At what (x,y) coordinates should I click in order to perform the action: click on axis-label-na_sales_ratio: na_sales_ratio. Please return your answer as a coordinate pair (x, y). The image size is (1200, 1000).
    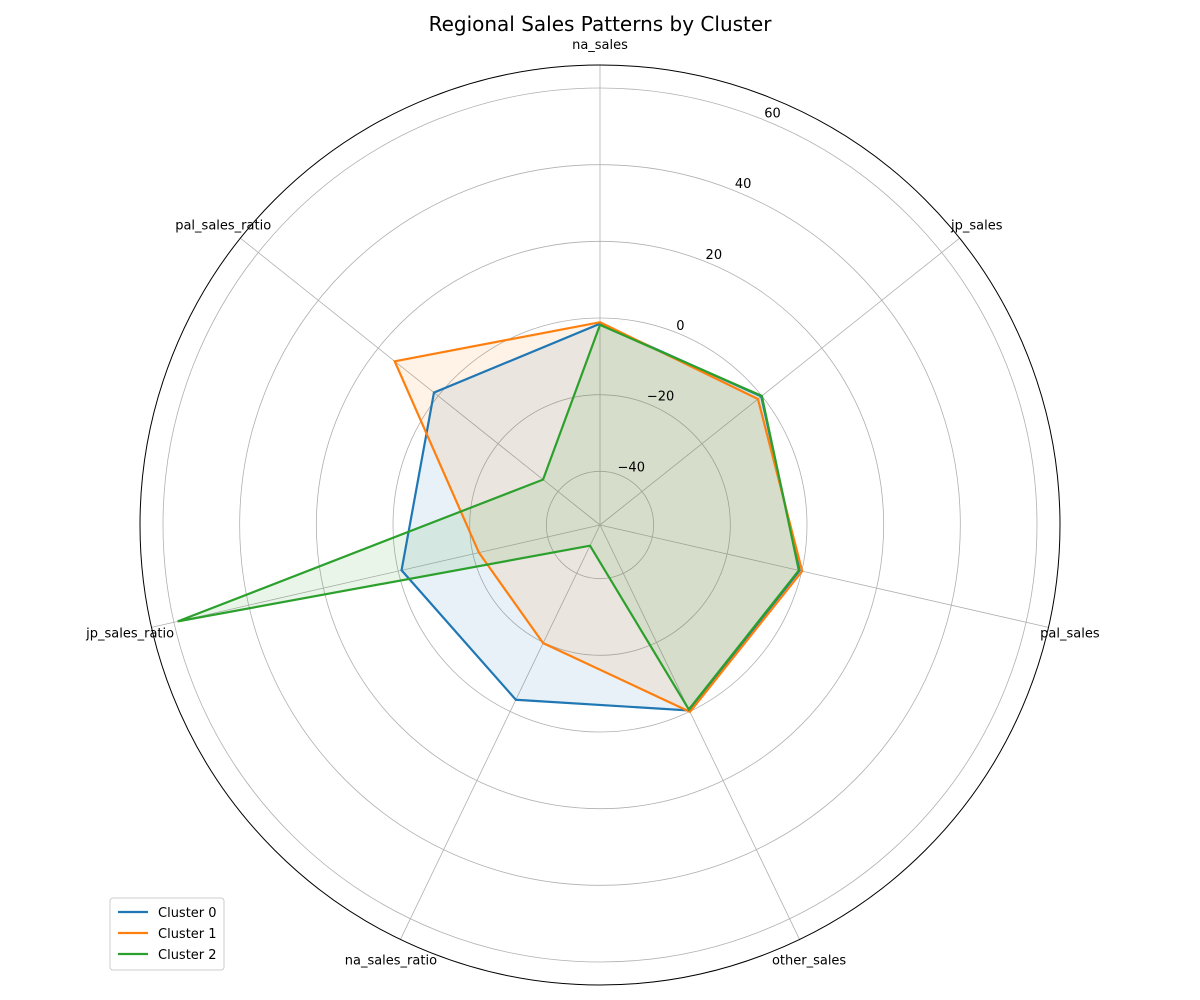
    Looking at the image, I should click on (391, 960).